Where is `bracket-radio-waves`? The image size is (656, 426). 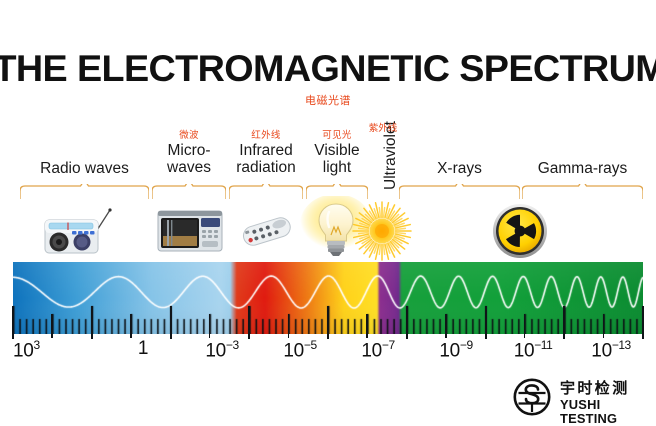 bracket-radio-waves is located at coordinates (84, 191).